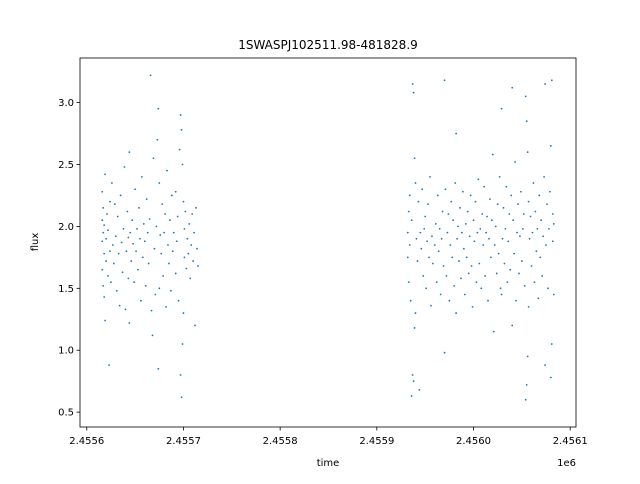 This screenshot has height=484, width=640. What do you see at coordinates (280, 441) in the screenshot?
I see `x-tick-label: 2.4558` at bounding box center [280, 441].